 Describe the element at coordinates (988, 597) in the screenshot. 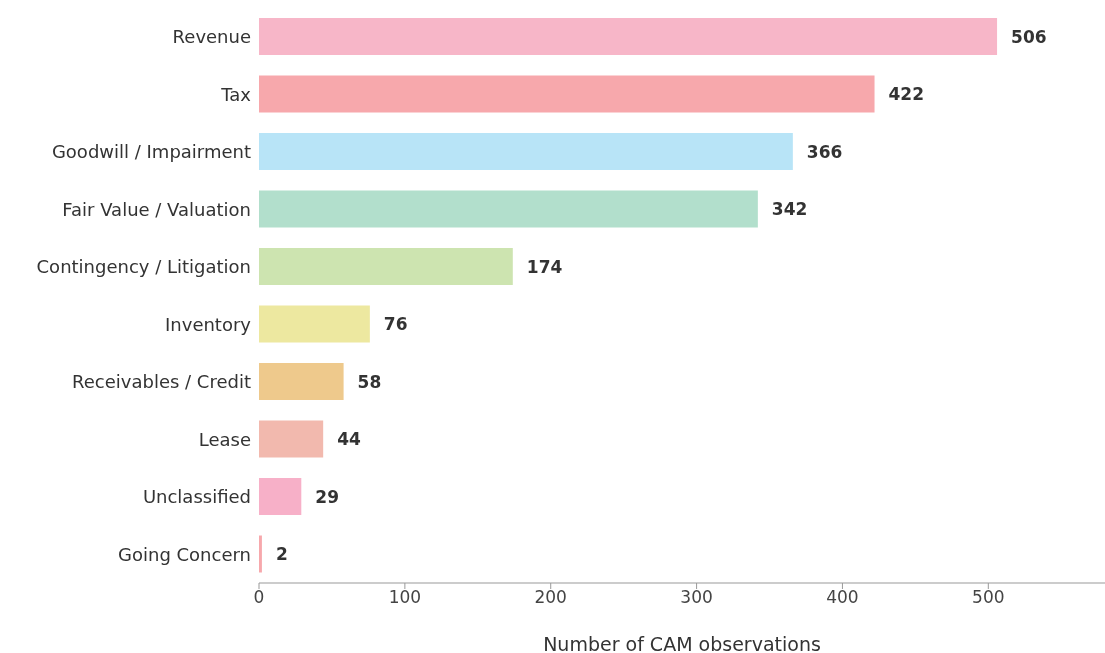

I see `x-tick-label: 500` at that location.